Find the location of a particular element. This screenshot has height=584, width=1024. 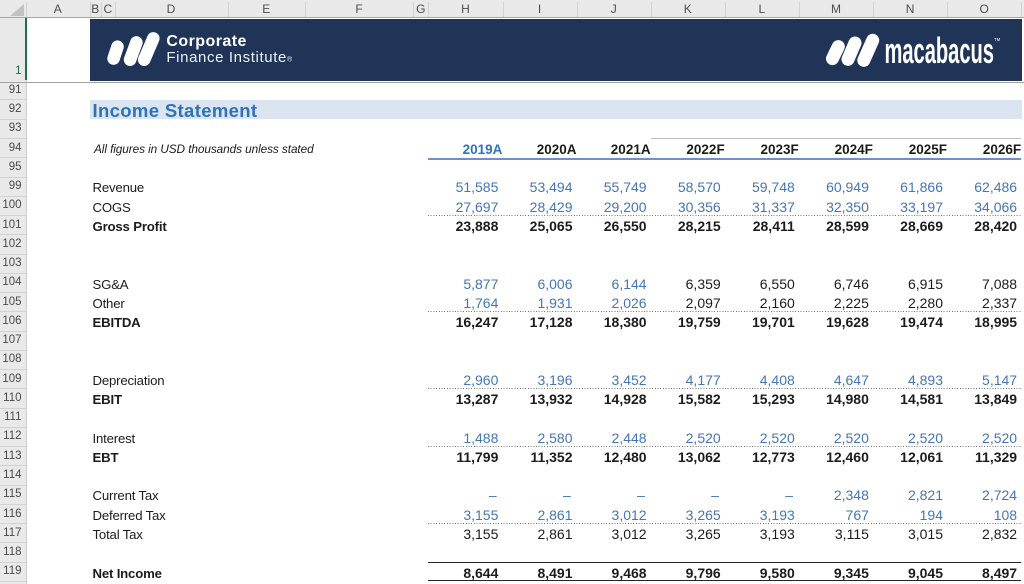

svg-text: macabacus is located at coordinates (940, 51).